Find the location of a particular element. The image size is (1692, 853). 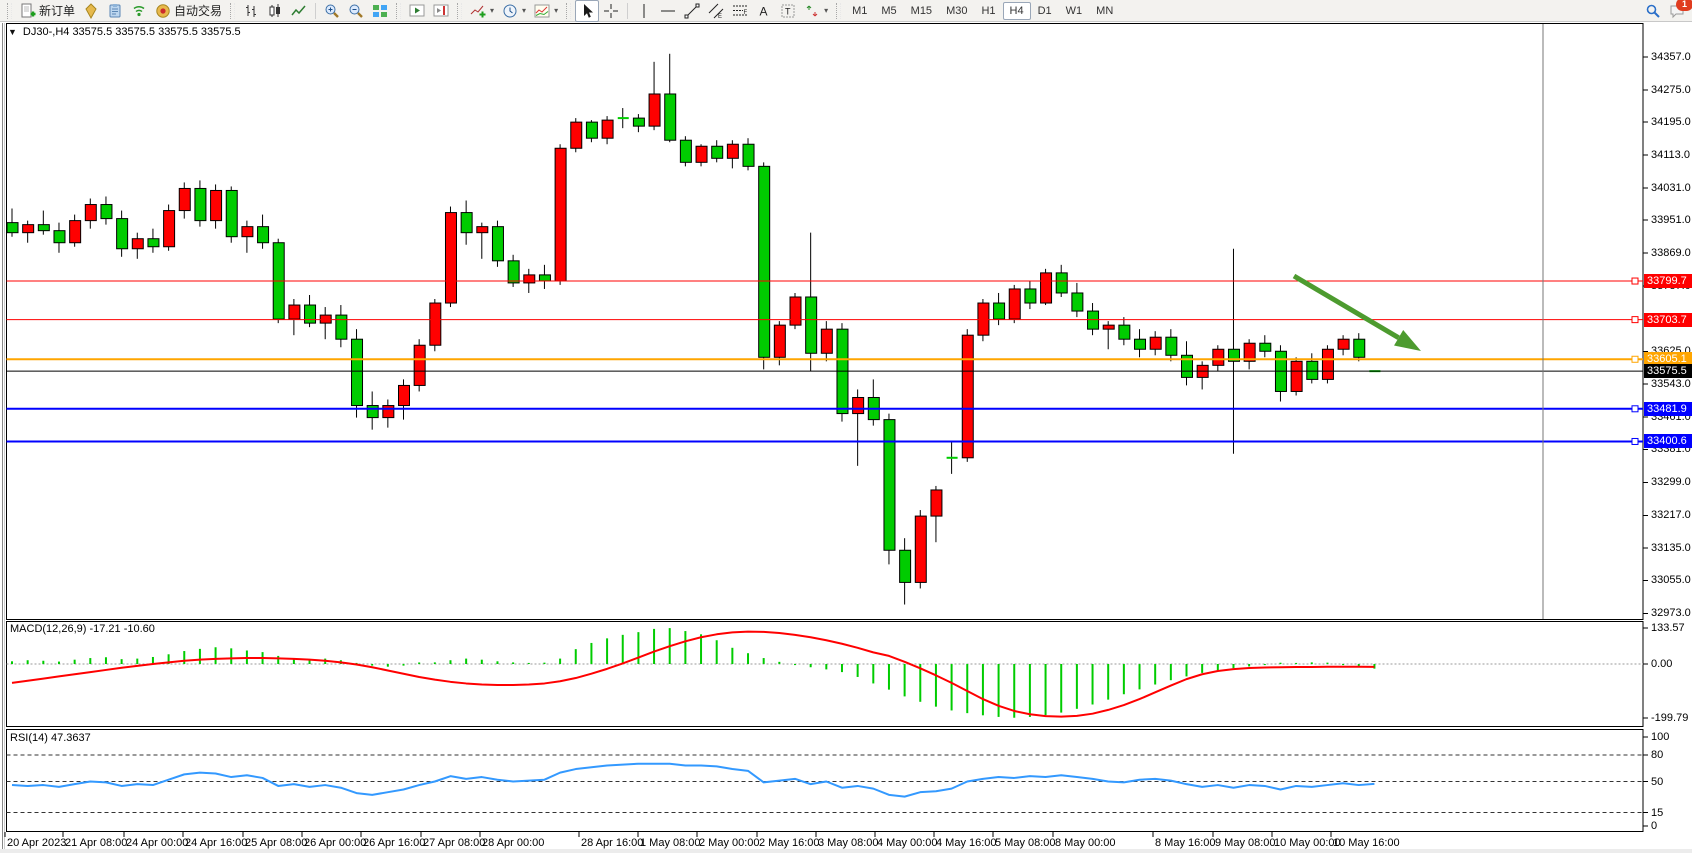

indicators-button: ▾ is located at coordinates (482, 11).